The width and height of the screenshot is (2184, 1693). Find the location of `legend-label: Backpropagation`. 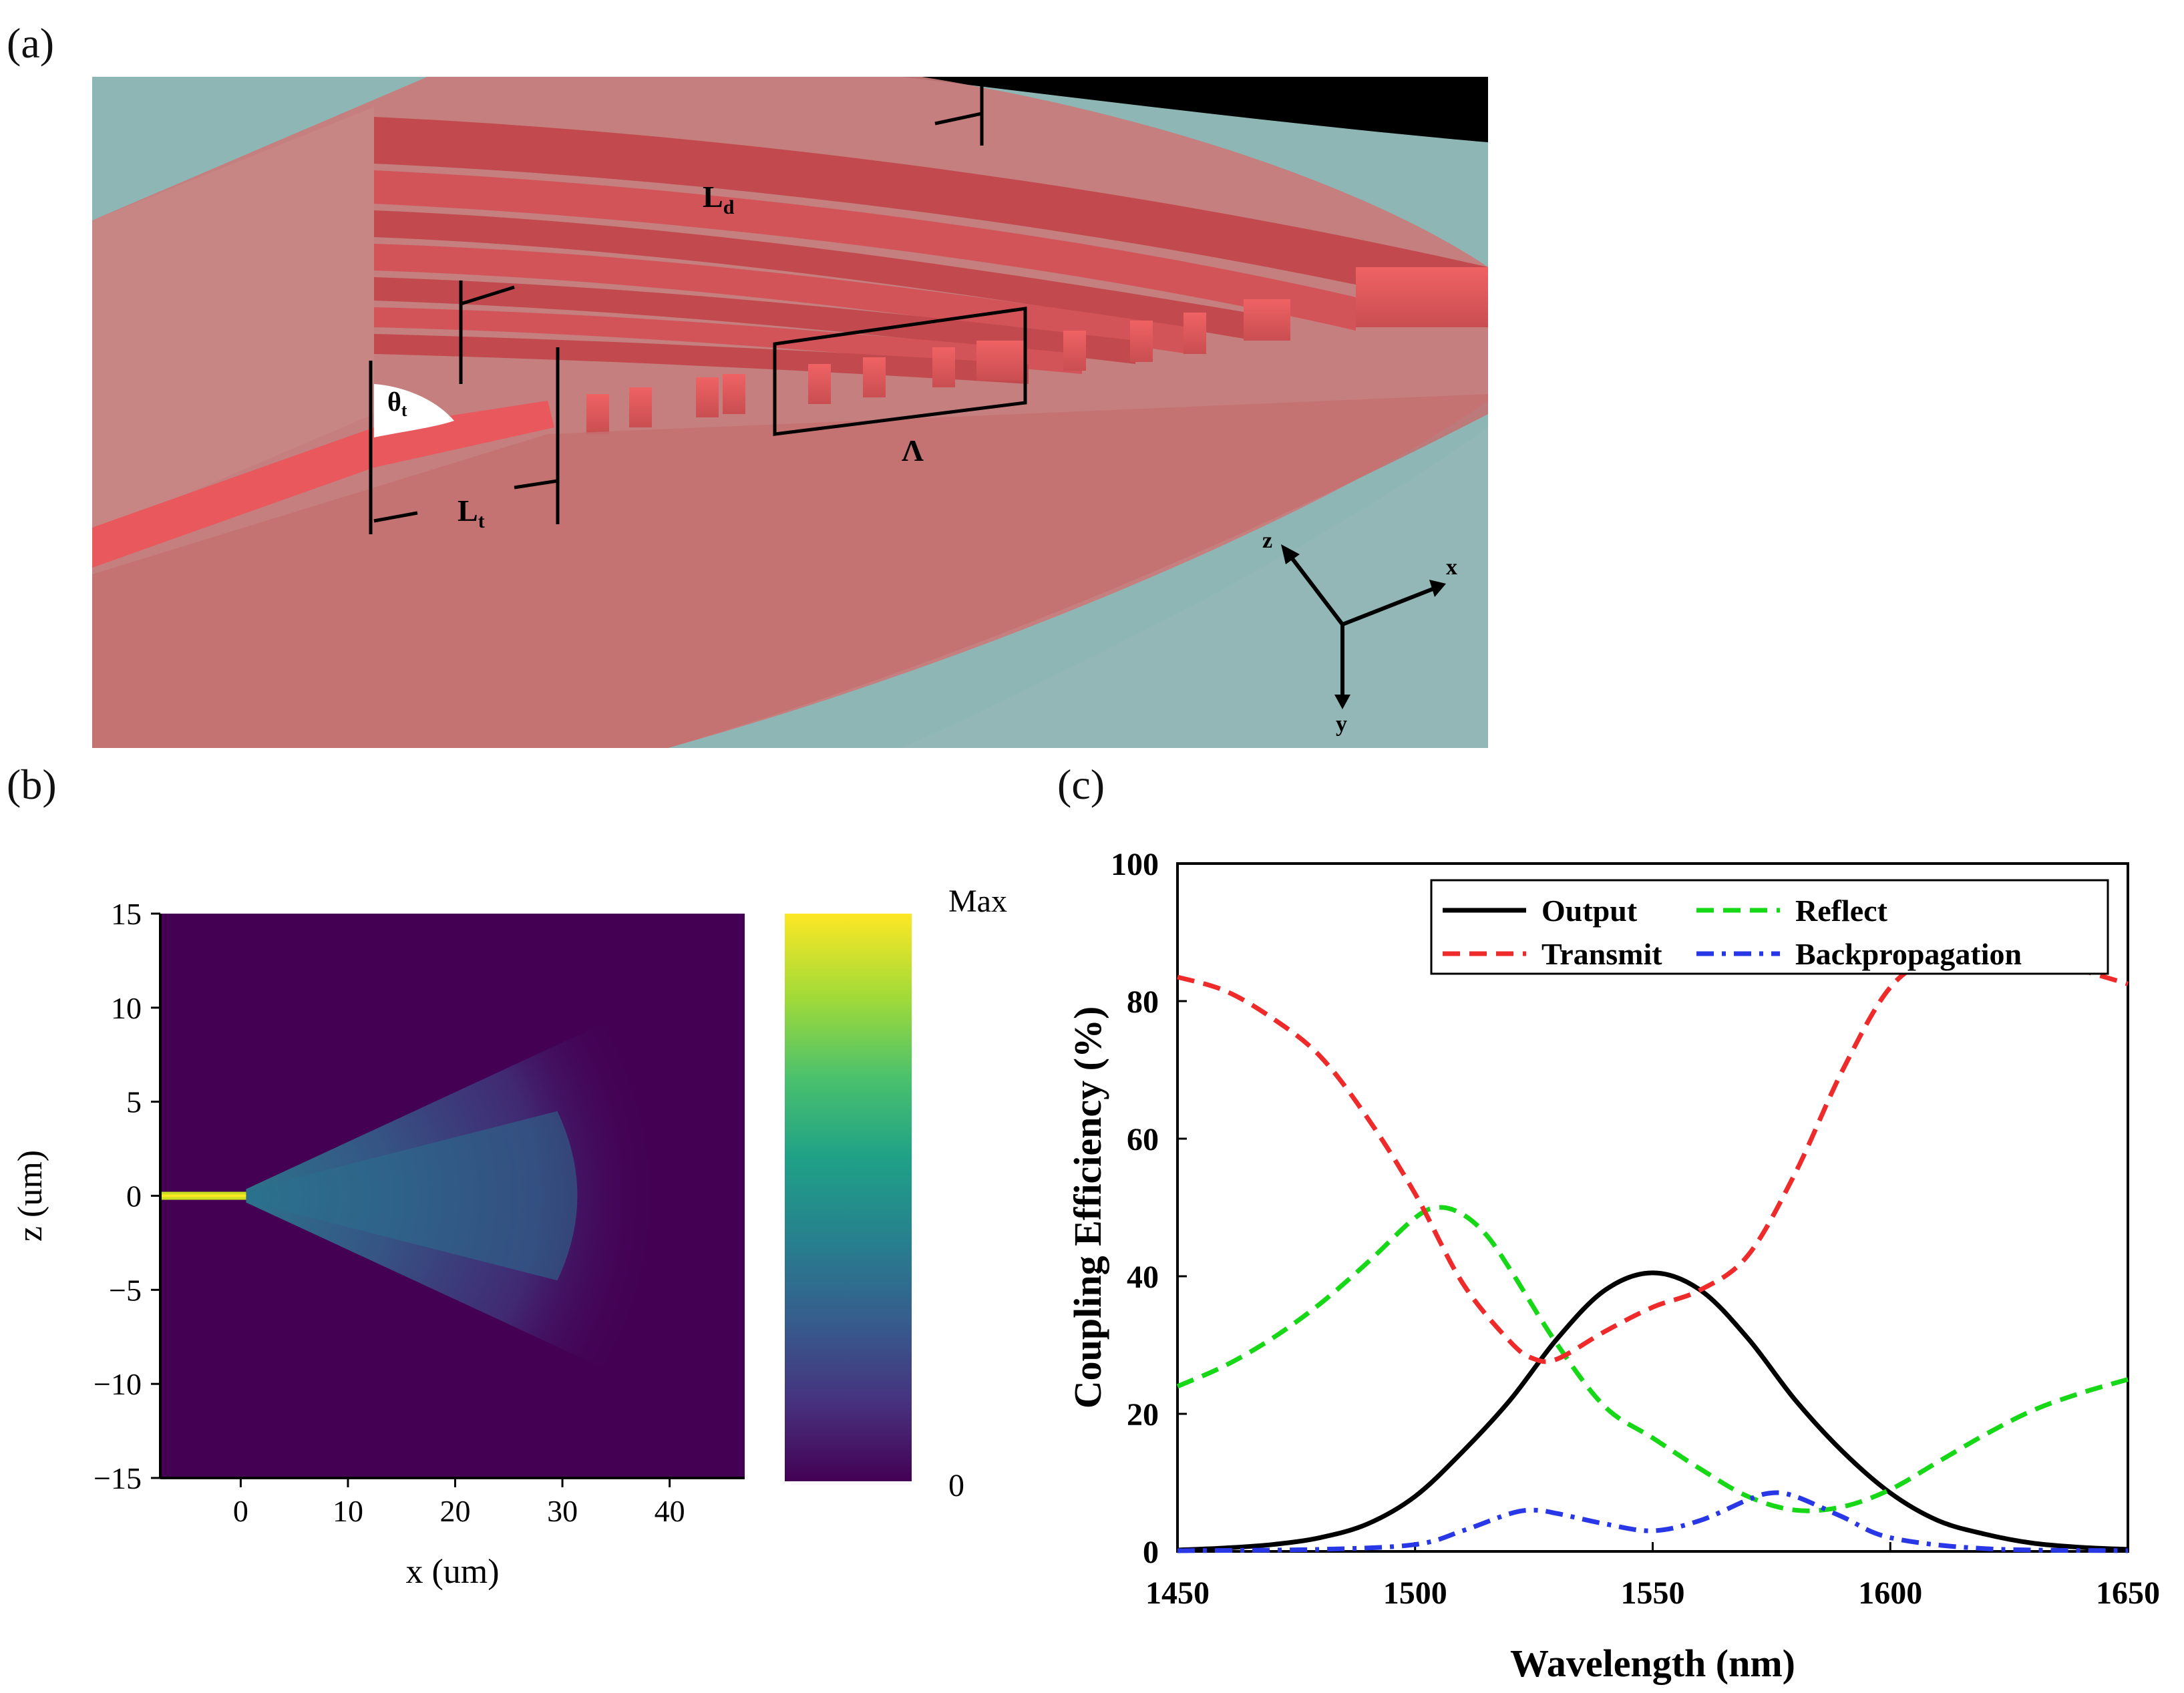

legend-label: Backpropagation is located at coordinates (1908, 954).